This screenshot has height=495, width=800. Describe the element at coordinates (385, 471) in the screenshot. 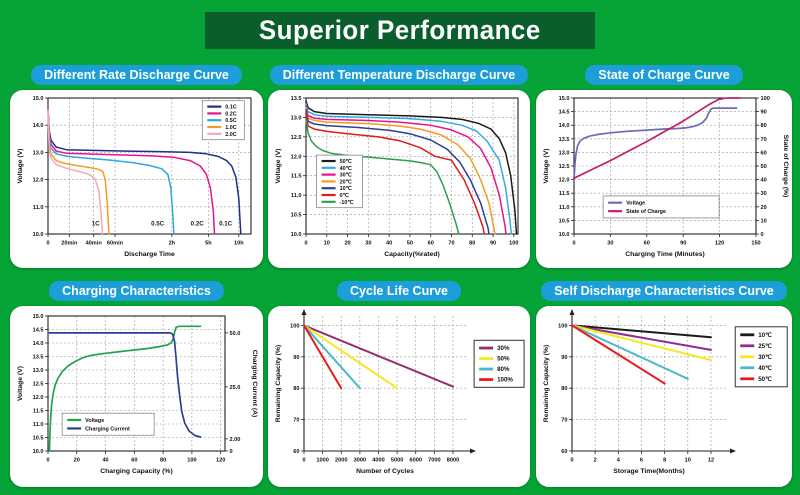

I see `svg-text: Number of Cycles` at that location.